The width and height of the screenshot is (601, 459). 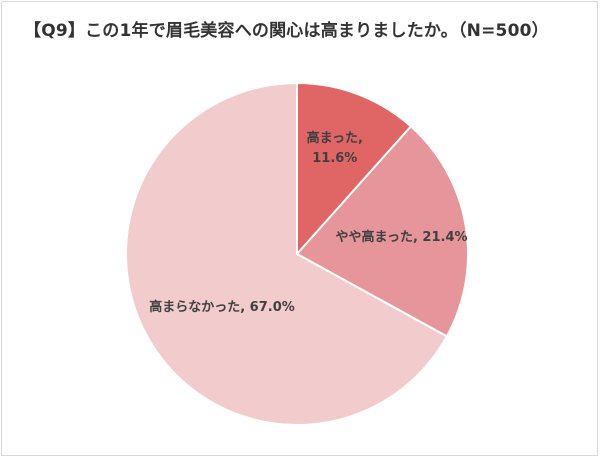 I want to click on chart-title: 【Q9】この1年で眉毛美容への関心は高まりましたか。（N=500）, so click(x=286, y=31).